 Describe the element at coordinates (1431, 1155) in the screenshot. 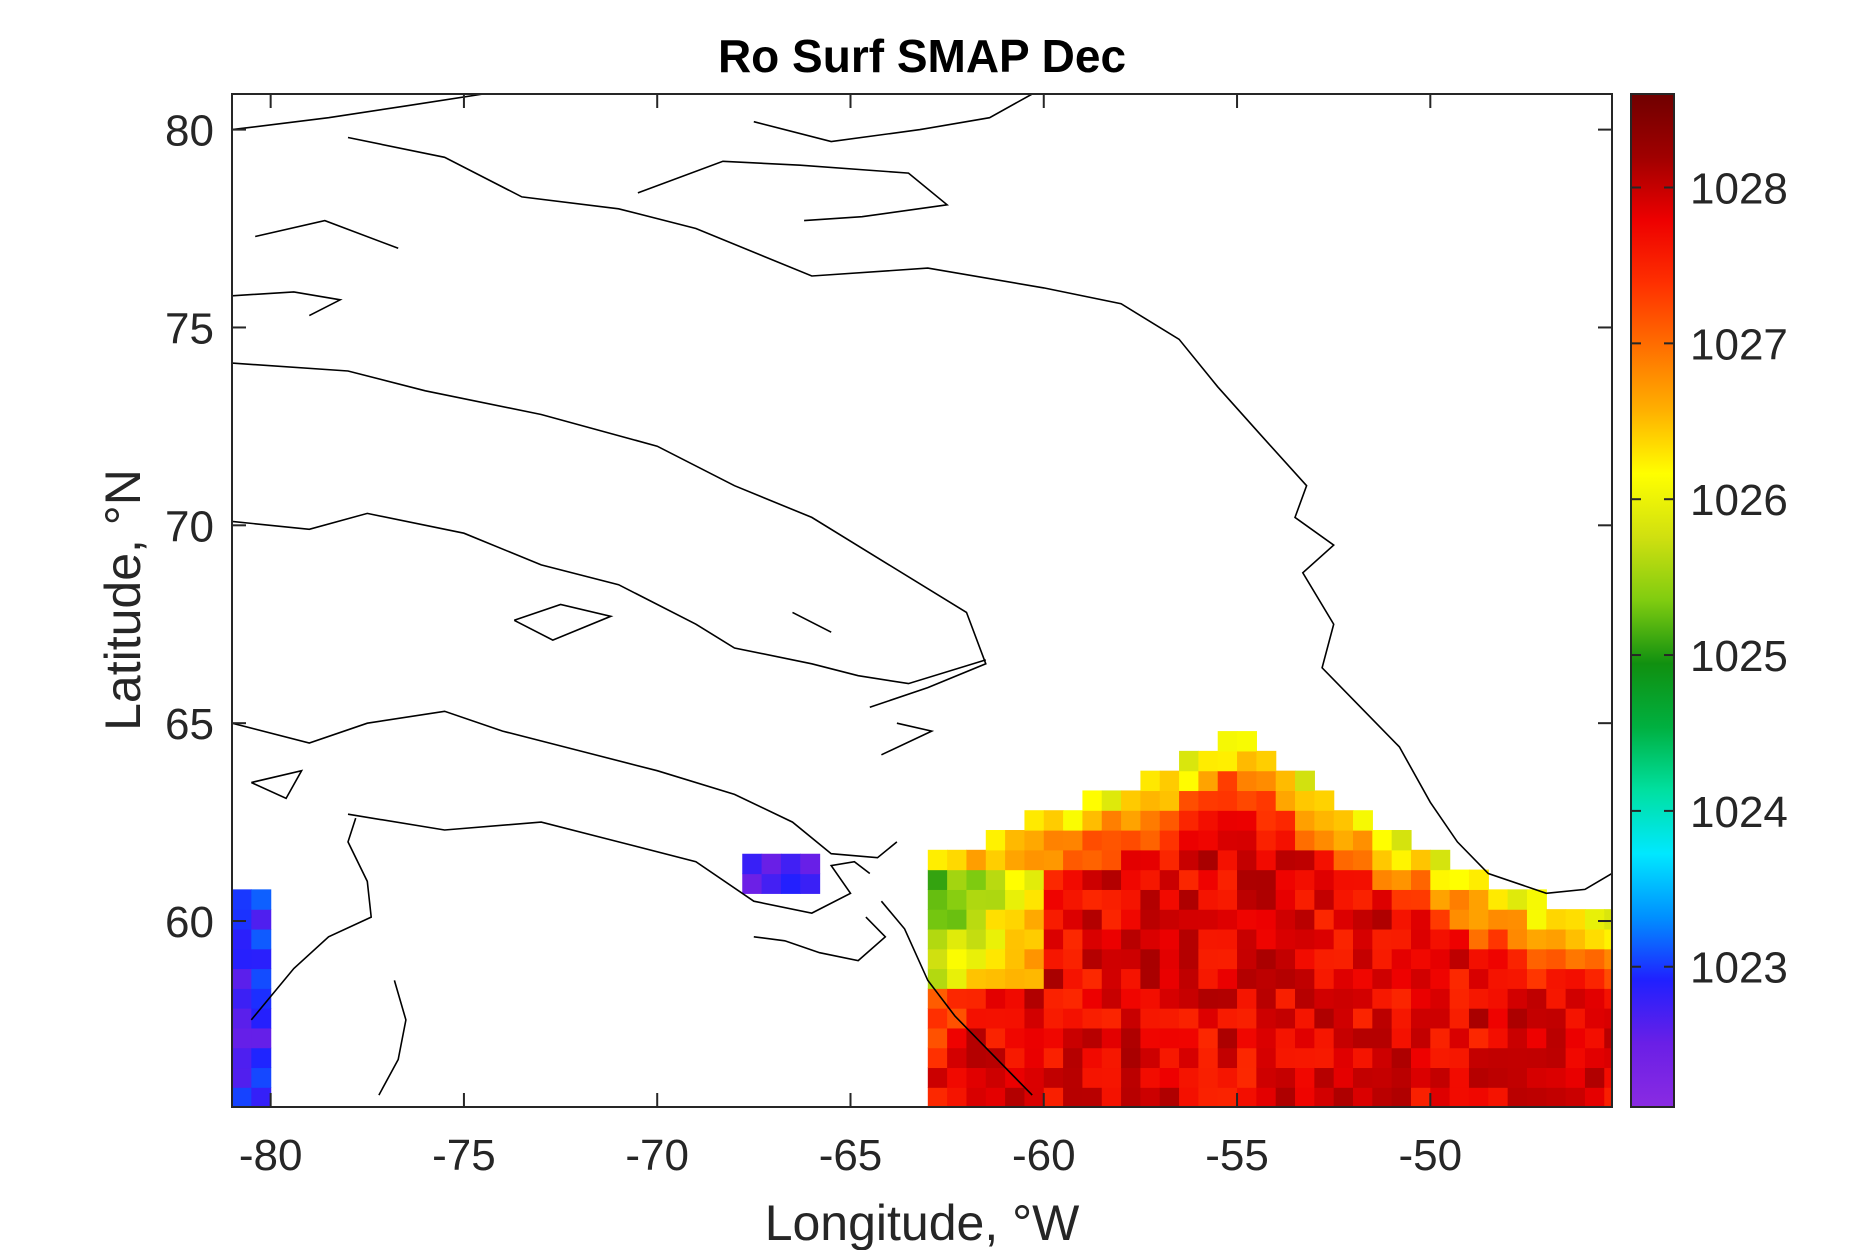

I see `x-tick-label: -50` at that location.